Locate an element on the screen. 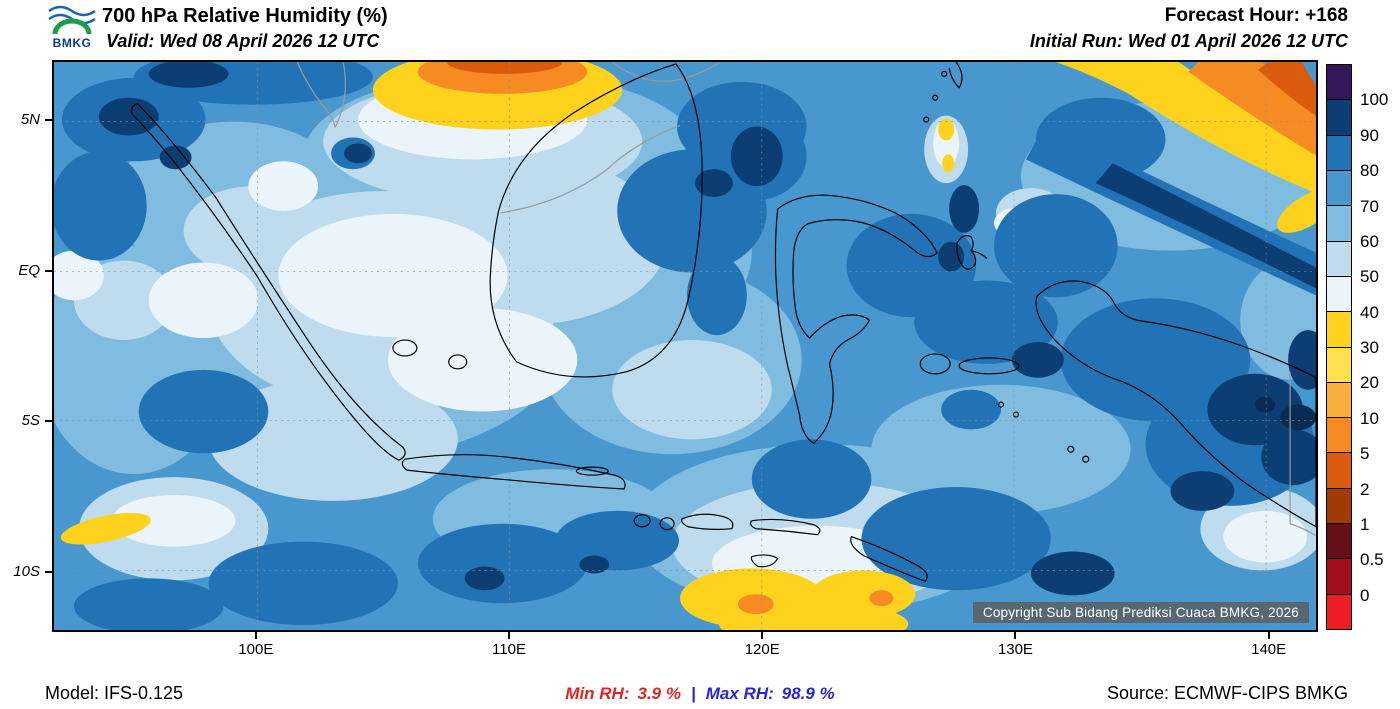  colorbar-label: 30 is located at coordinates (1369, 347).